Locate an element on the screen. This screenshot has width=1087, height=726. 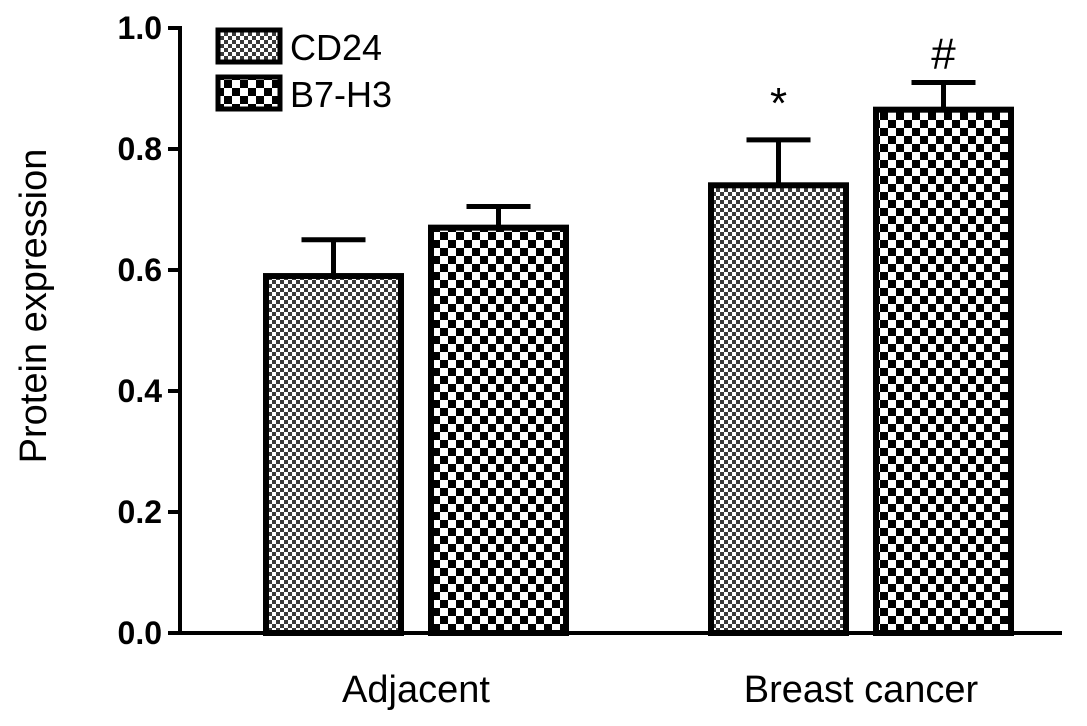
y-tick-label: 0.0 is located at coordinates (140, 633).